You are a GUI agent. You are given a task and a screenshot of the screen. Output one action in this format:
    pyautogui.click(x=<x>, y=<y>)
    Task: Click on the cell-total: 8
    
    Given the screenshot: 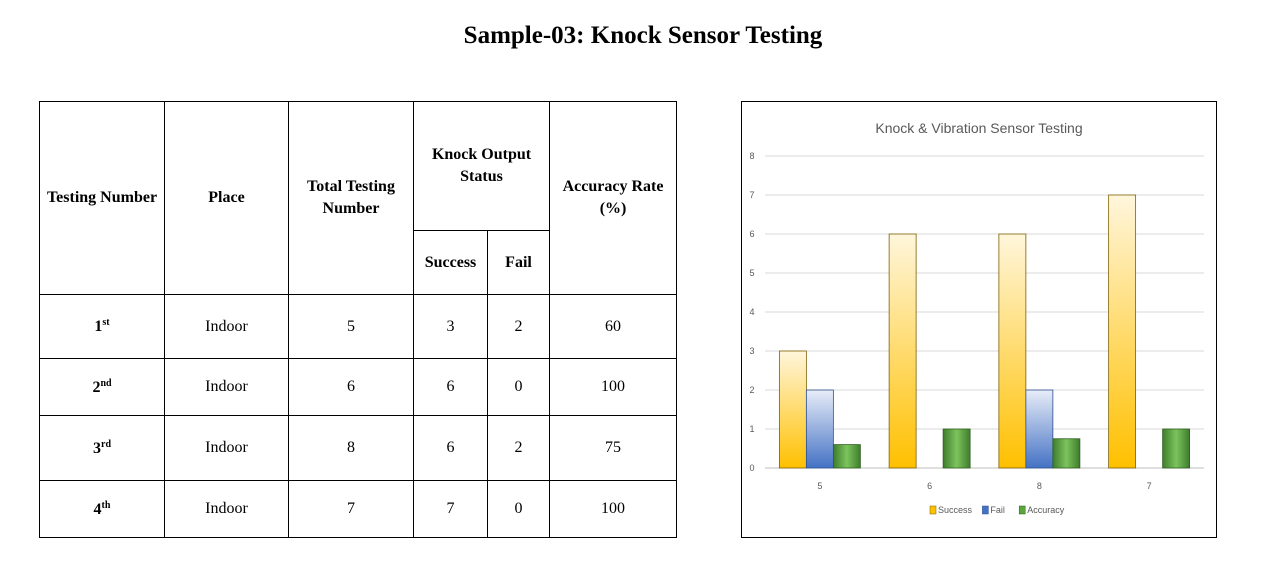 What is the action you would take?
    pyautogui.click(x=351, y=448)
    